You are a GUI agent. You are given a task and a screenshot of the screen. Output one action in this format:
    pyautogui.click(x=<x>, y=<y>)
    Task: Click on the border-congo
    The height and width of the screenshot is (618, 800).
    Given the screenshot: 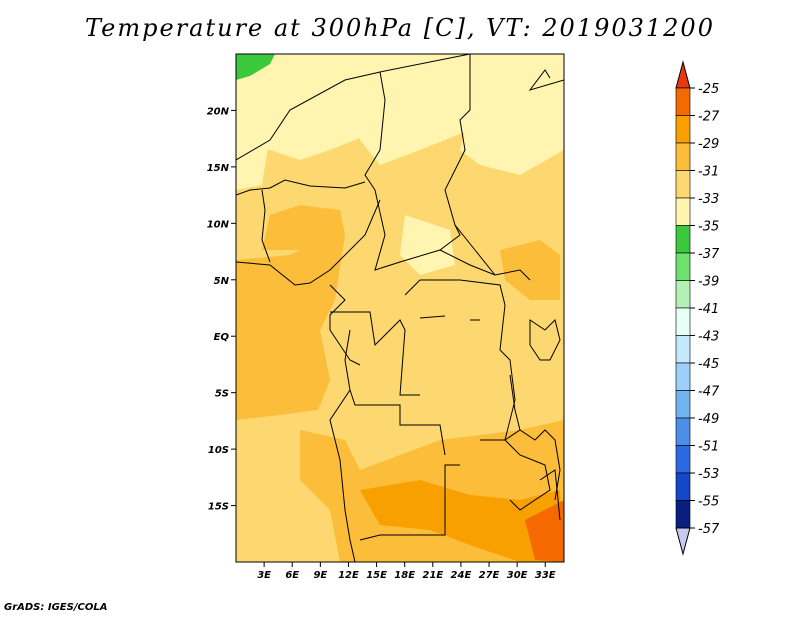 What is the action you would take?
    pyautogui.click(x=375, y=353)
    